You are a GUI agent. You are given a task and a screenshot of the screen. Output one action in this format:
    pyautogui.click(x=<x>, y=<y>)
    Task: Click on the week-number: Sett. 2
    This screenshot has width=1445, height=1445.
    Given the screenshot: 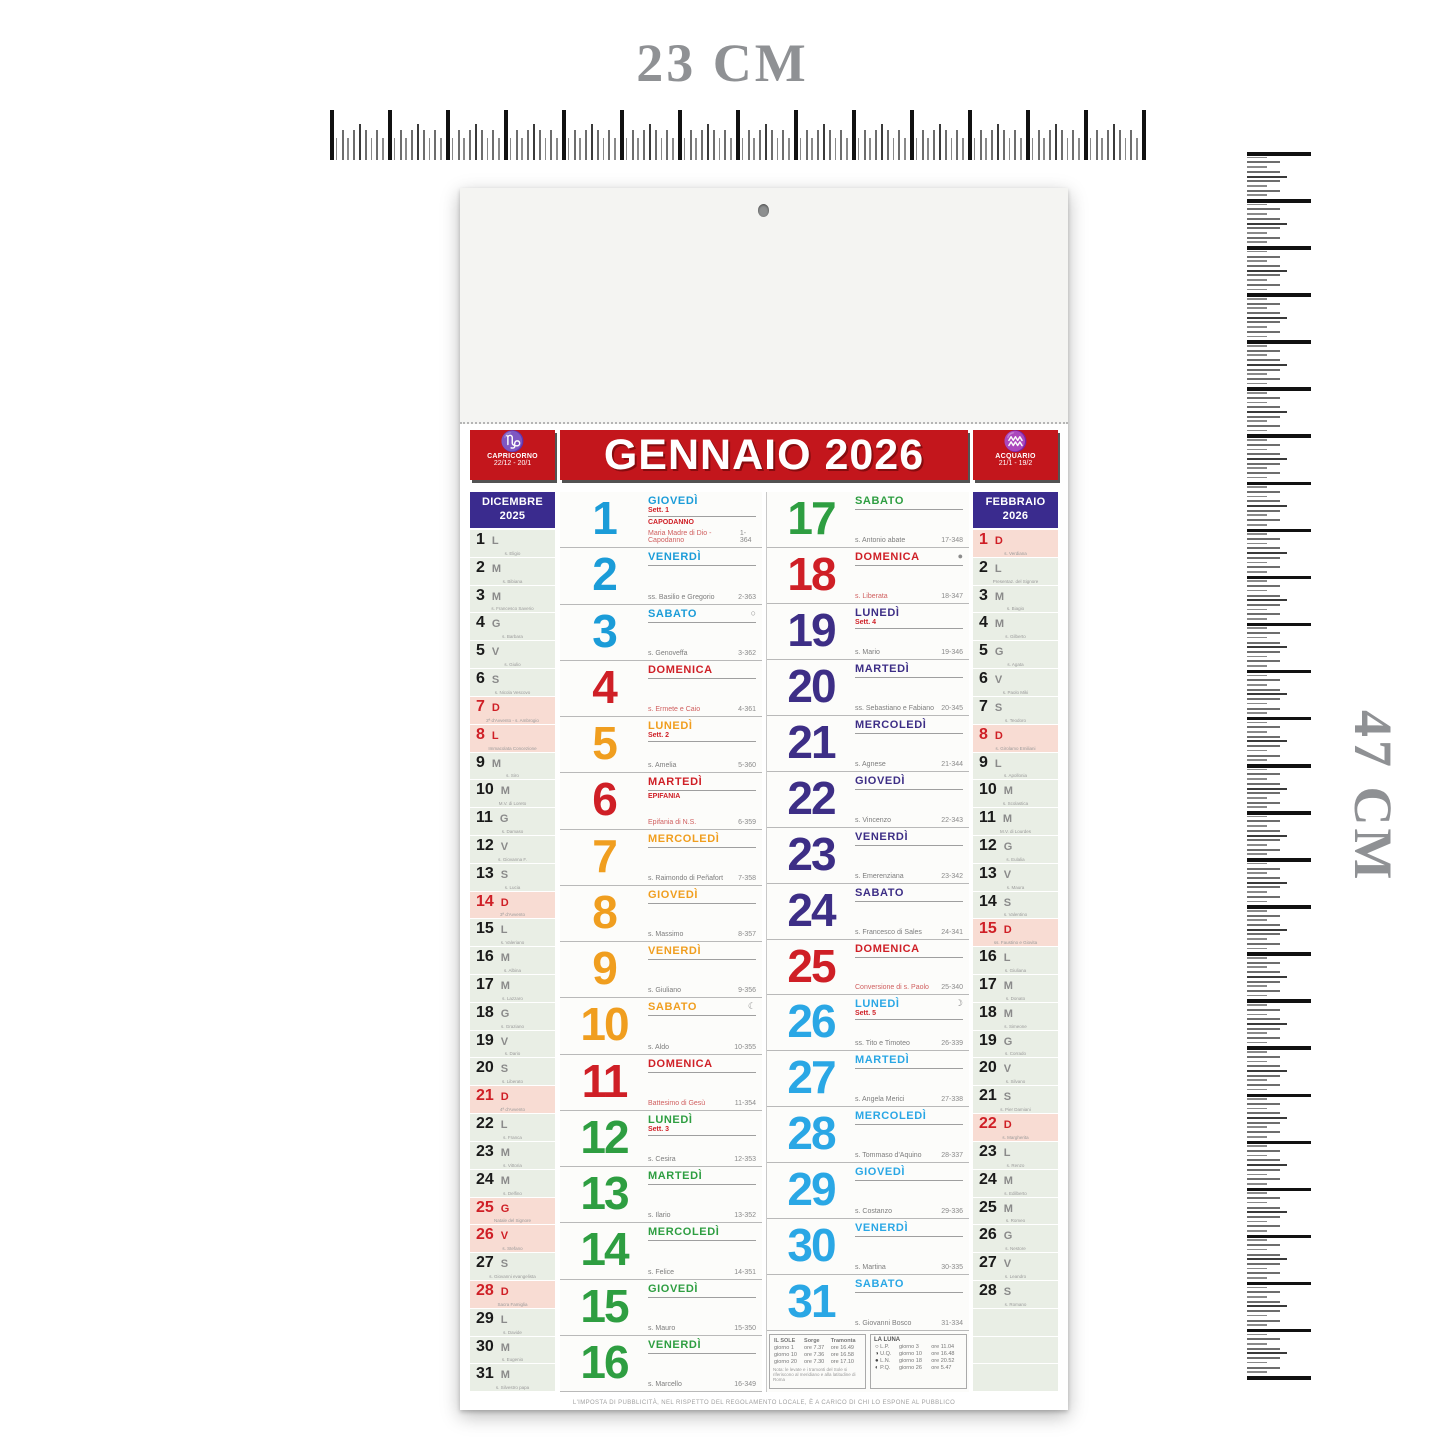 What is the action you would take?
    pyautogui.click(x=659, y=735)
    